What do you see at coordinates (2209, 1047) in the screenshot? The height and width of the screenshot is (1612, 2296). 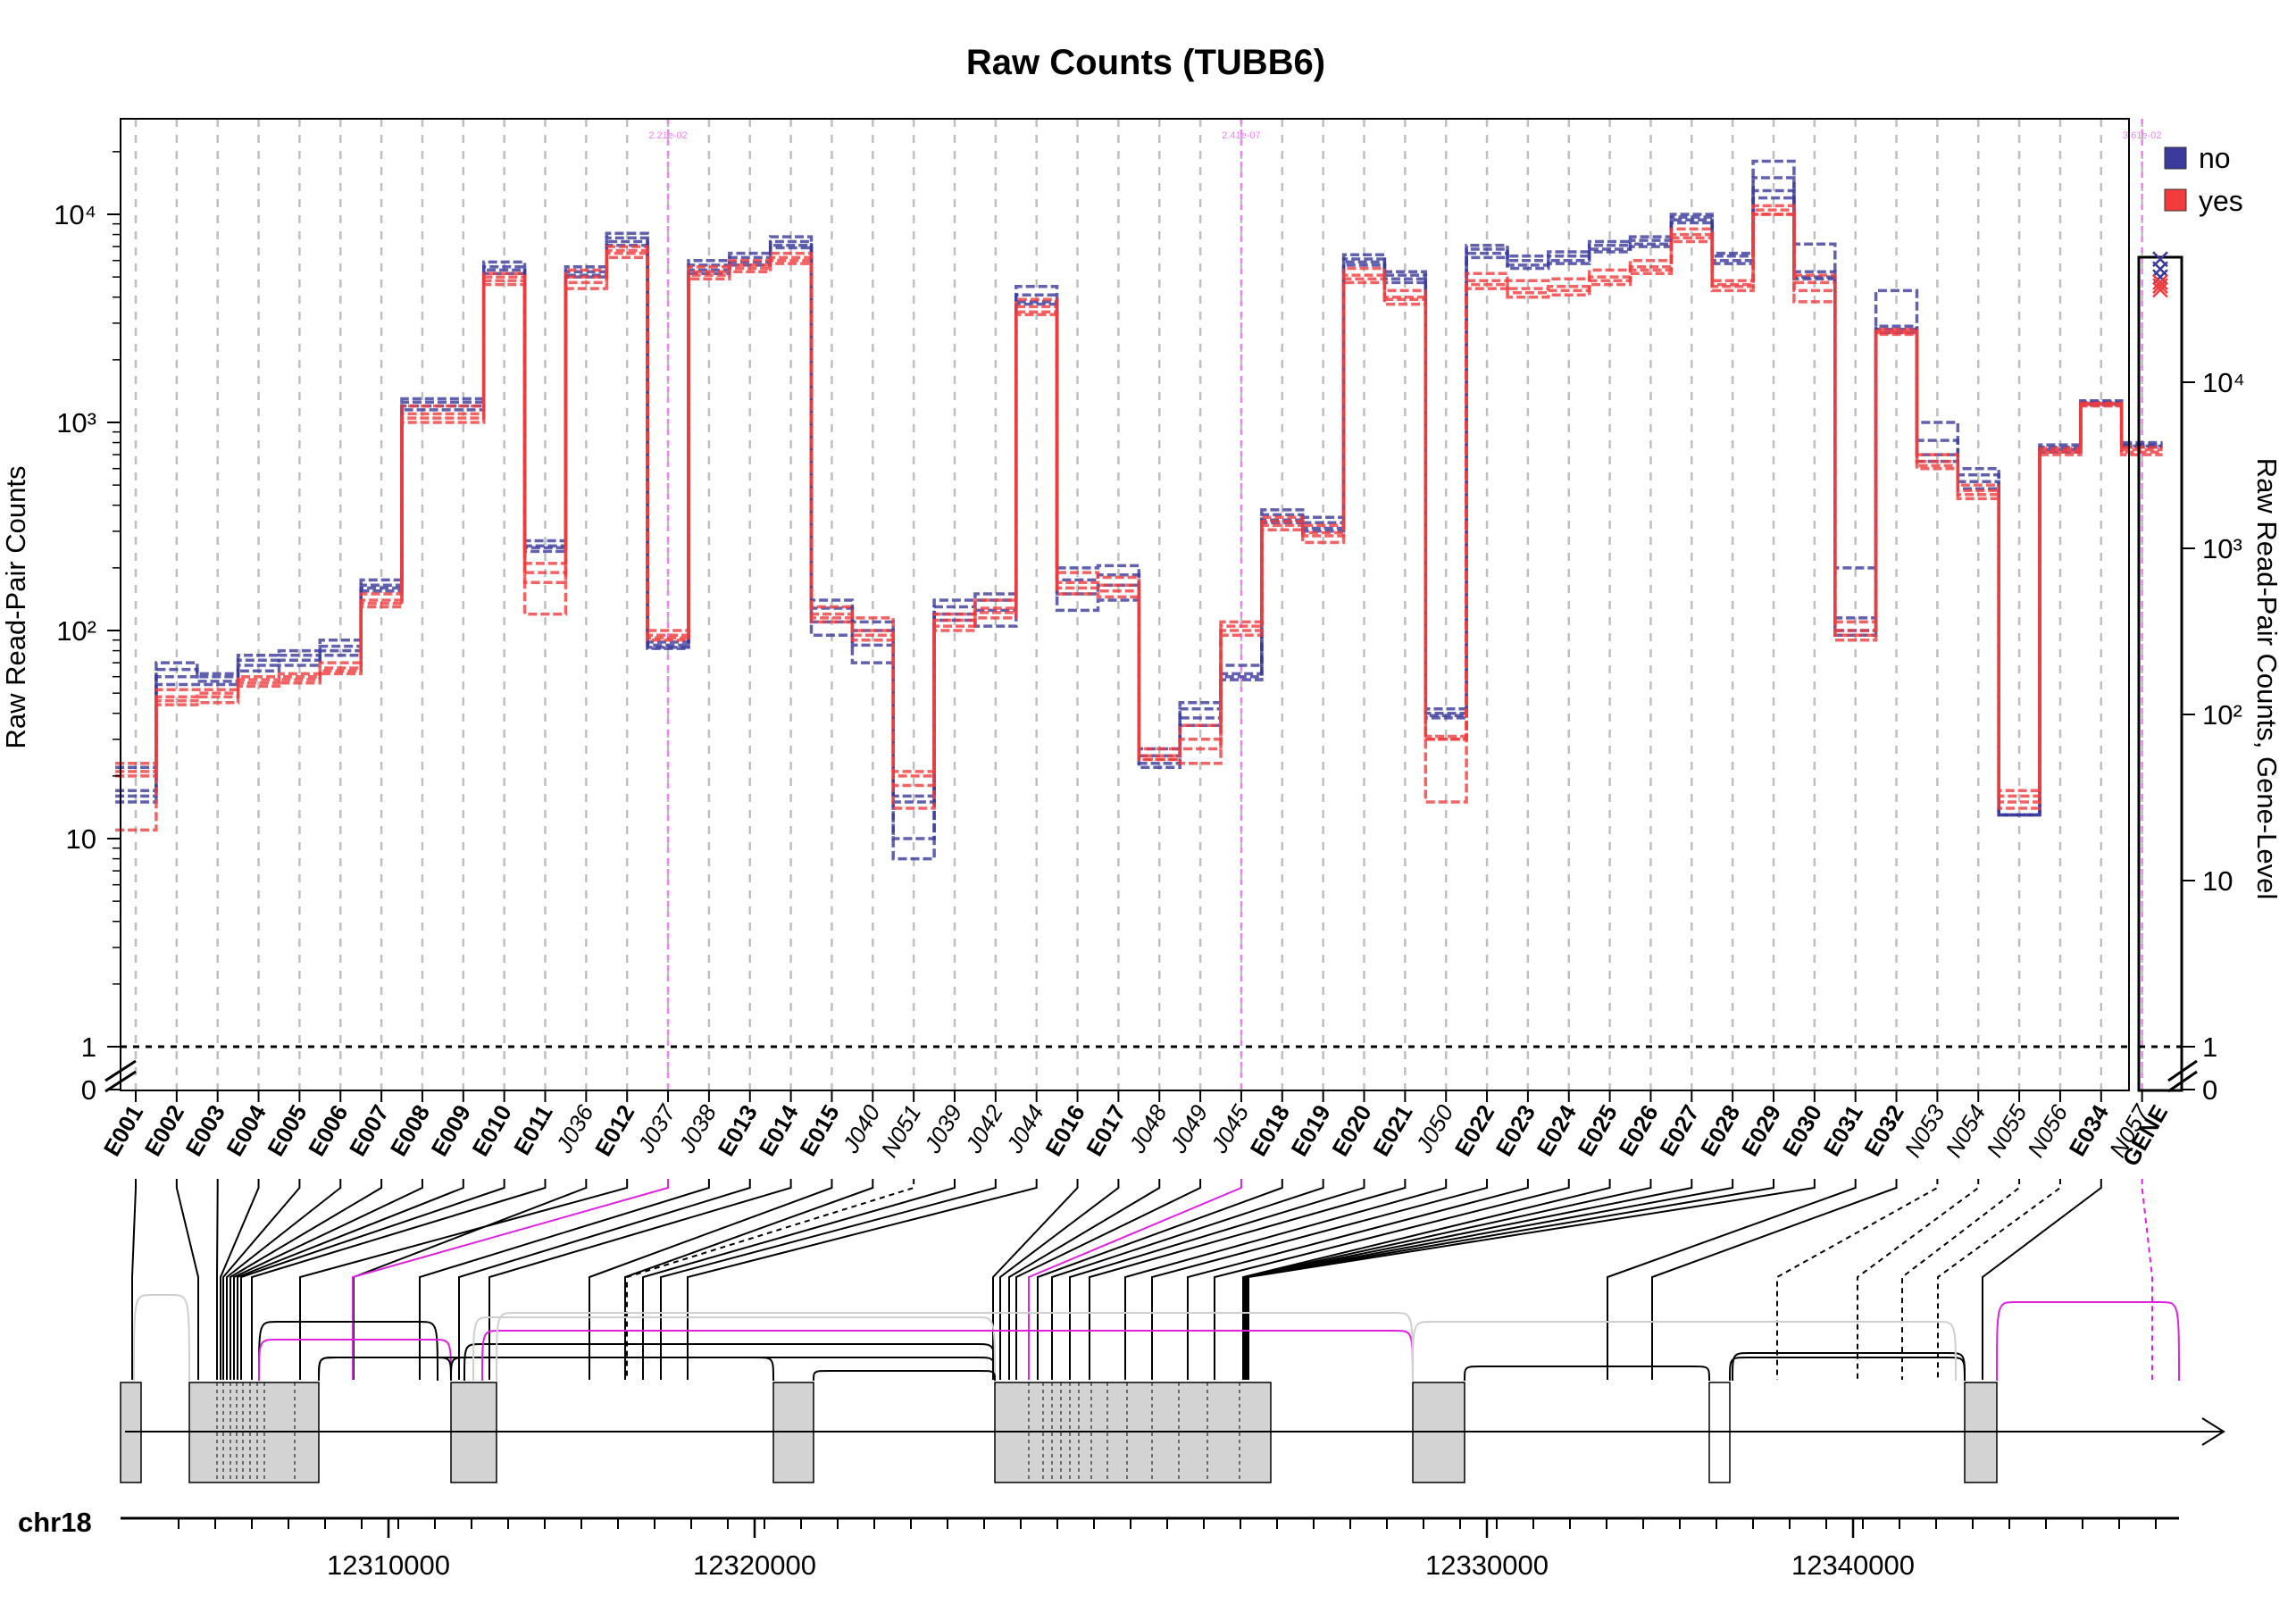 I see `y-tick-label-right: 1` at bounding box center [2209, 1047].